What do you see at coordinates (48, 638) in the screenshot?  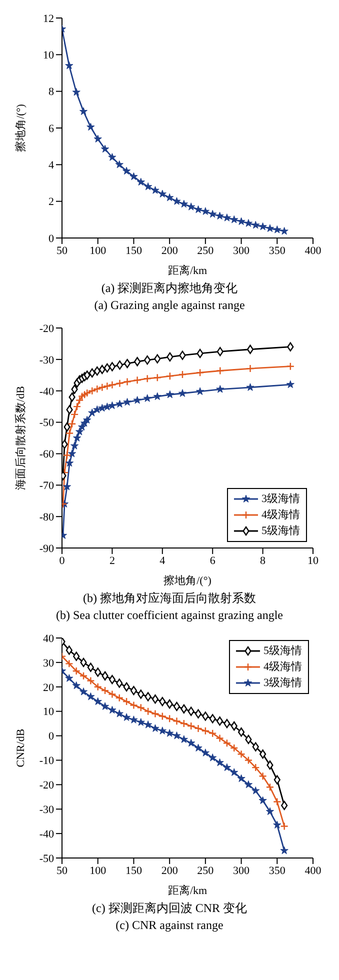 I see `y-tick-label: 40` at bounding box center [48, 638].